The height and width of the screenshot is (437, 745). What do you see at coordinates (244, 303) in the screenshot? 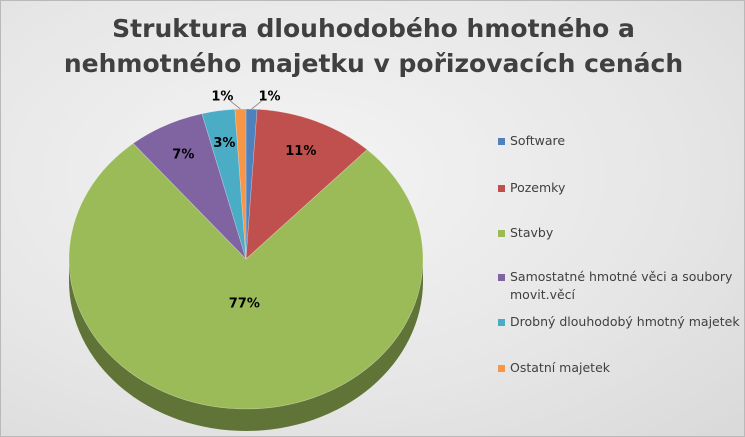
I see `pie-data-label-2: 77%` at bounding box center [244, 303].